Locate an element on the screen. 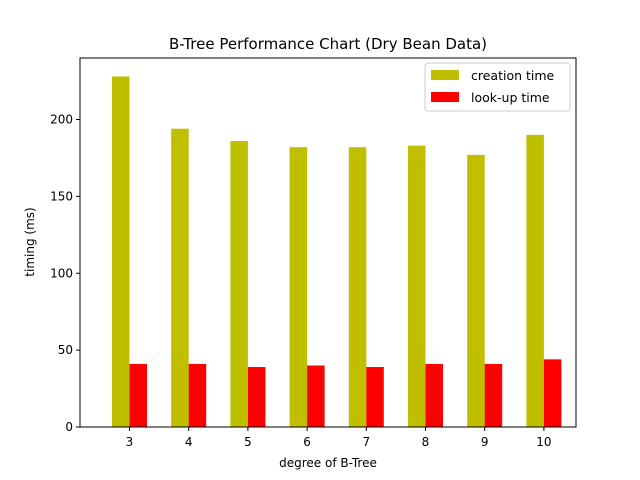 The height and width of the screenshot is (480, 640). x-axis: 3 4 5 6 7 8 9 10 is located at coordinates (339, 438).